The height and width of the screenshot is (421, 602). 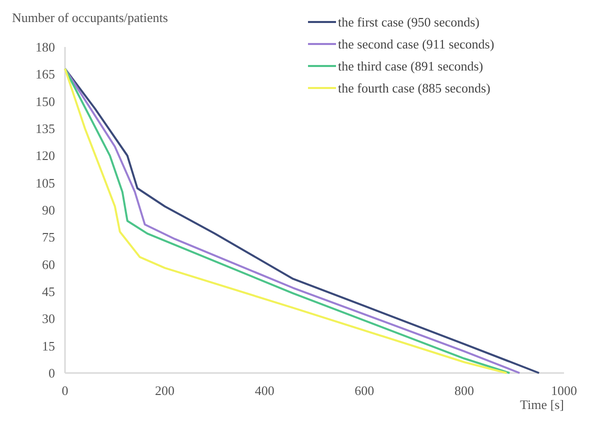 What do you see at coordinates (48, 346) in the screenshot?
I see `y-tick-label: 15` at bounding box center [48, 346].